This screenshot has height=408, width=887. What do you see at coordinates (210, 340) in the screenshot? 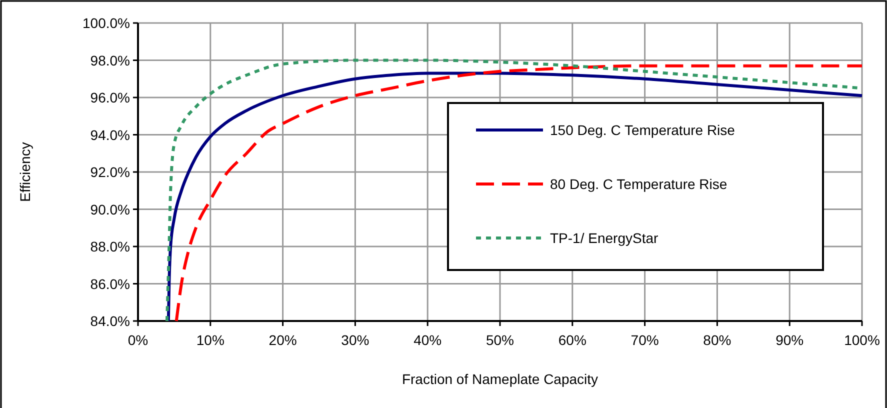
I see `x-tick-label: 10%` at bounding box center [210, 340].